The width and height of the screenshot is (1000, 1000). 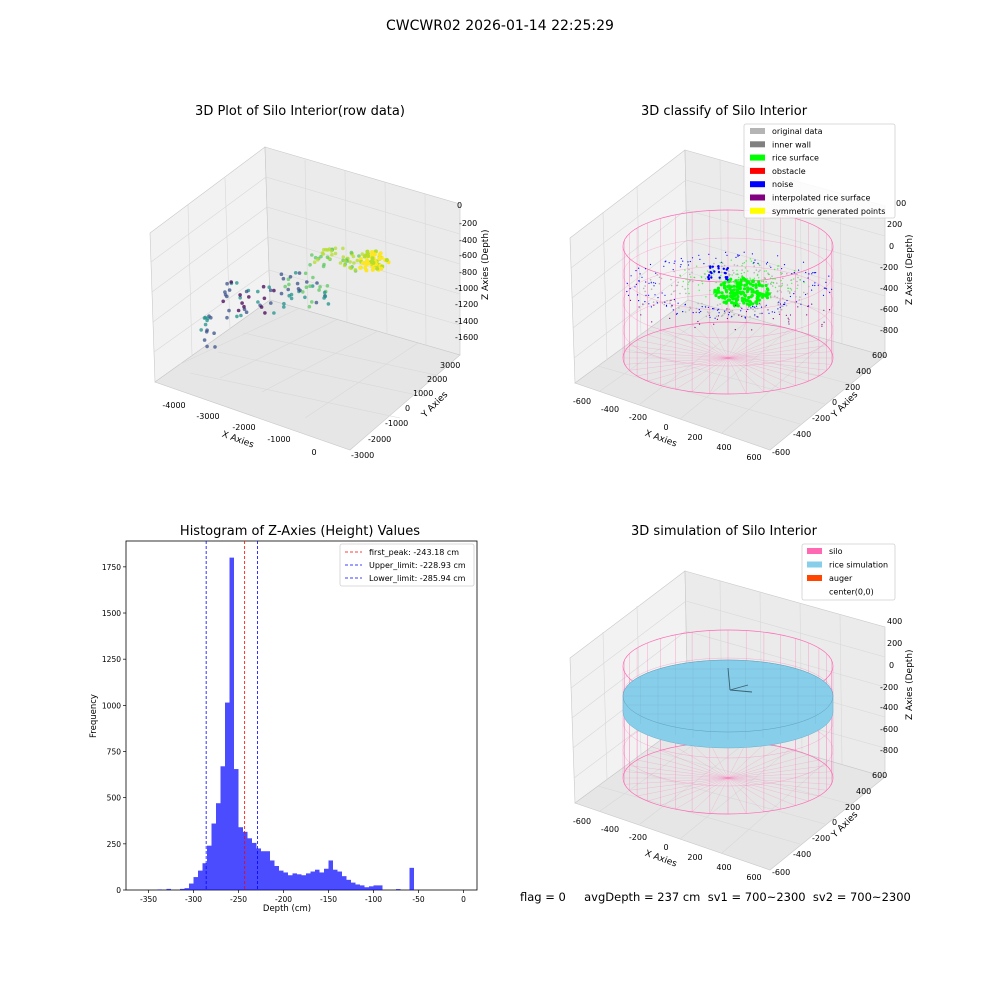 What do you see at coordinates (910, 269) in the screenshot?
I see `p2-zlabel: Z Axies (Depth)` at bounding box center [910, 269].